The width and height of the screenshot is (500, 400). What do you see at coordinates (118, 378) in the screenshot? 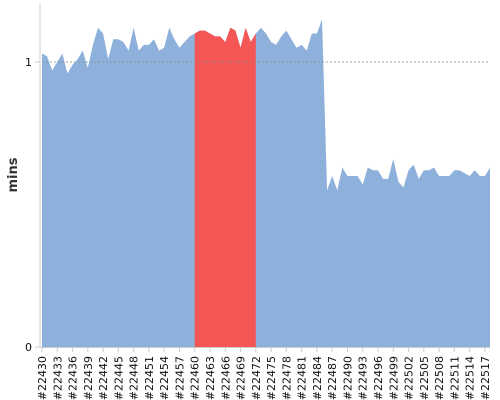
I see `x-tick-label: #22445` at bounding box center [118, 378].